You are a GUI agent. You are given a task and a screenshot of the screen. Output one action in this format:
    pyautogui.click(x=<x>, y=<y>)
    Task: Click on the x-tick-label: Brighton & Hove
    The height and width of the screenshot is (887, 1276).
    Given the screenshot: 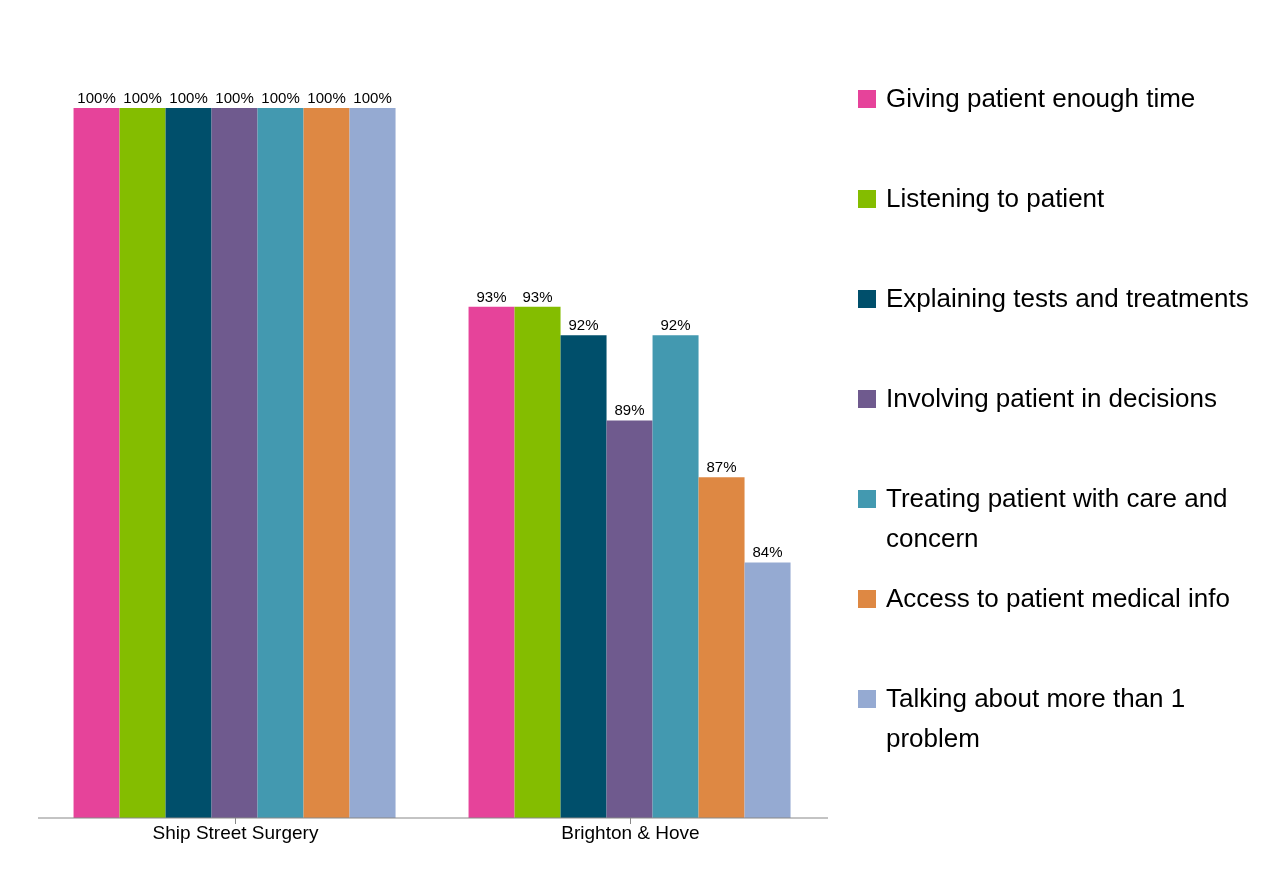 What is the action you would take?
    pyautogui.click(x=630, y=833)
    